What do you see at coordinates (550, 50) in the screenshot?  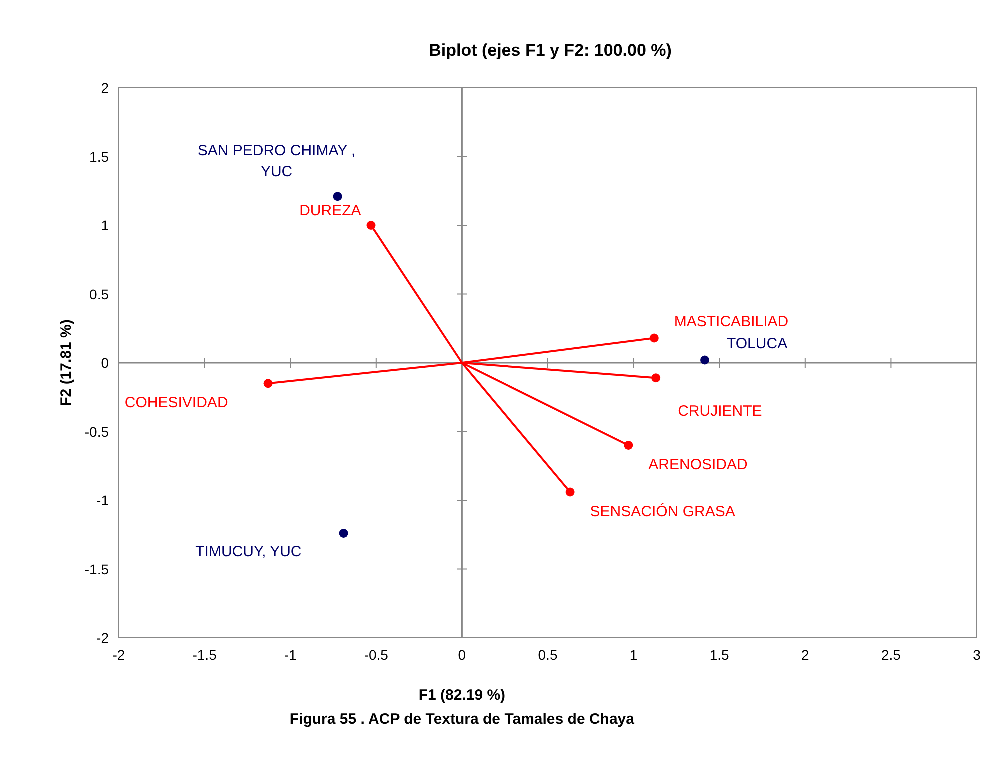 I see `chart-title: Biplot (ejes F1 y F2: 100.00 %)` at bounding box center [550, 50].